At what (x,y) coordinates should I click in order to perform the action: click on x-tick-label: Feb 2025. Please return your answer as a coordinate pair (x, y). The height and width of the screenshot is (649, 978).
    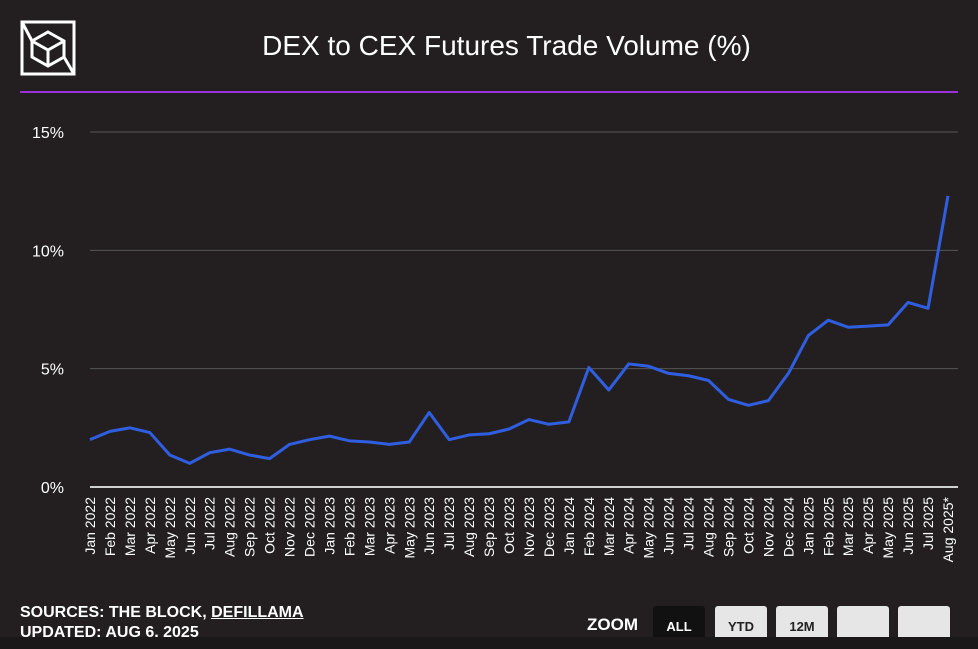
    Looking at the image, I should click on (828, 526).